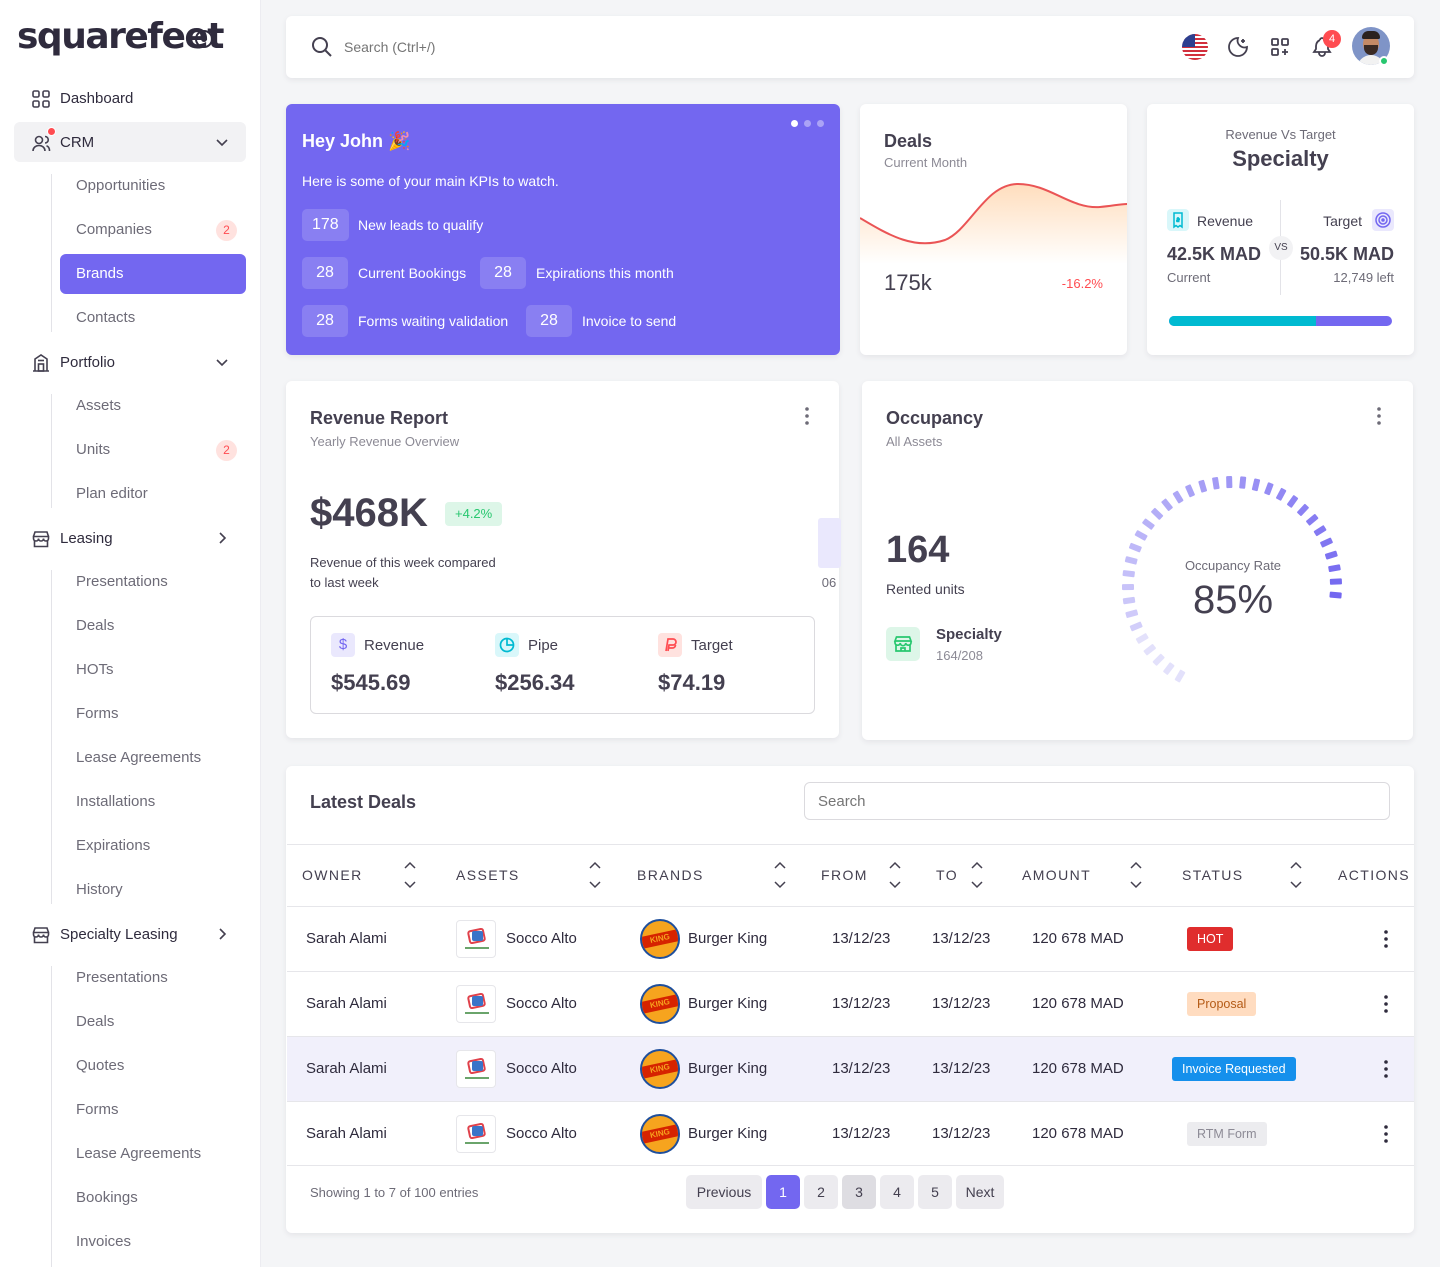  What do you see at coordinates (130, 98) in the screenshot?
I see `sidebar-item-dashboard: Dashboard` at bounding box center [130, 98].